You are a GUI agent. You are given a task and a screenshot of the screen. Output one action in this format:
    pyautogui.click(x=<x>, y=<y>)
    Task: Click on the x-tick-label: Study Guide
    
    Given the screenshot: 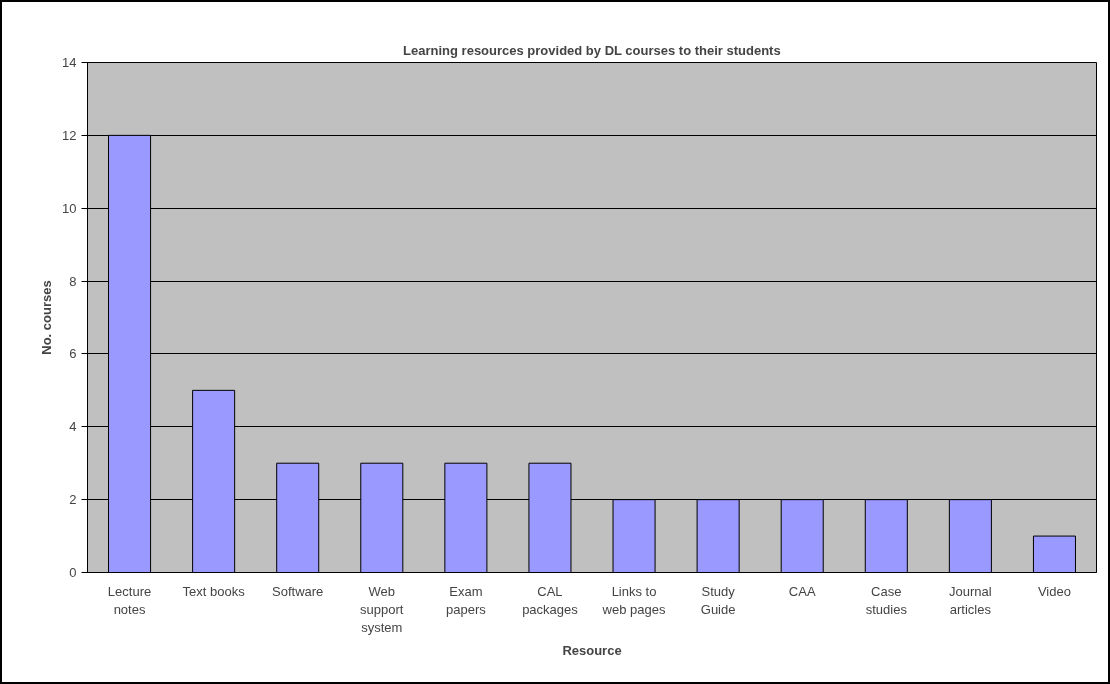 What is the action you would take?
    pyautogui.click(x=718, y=600)
    